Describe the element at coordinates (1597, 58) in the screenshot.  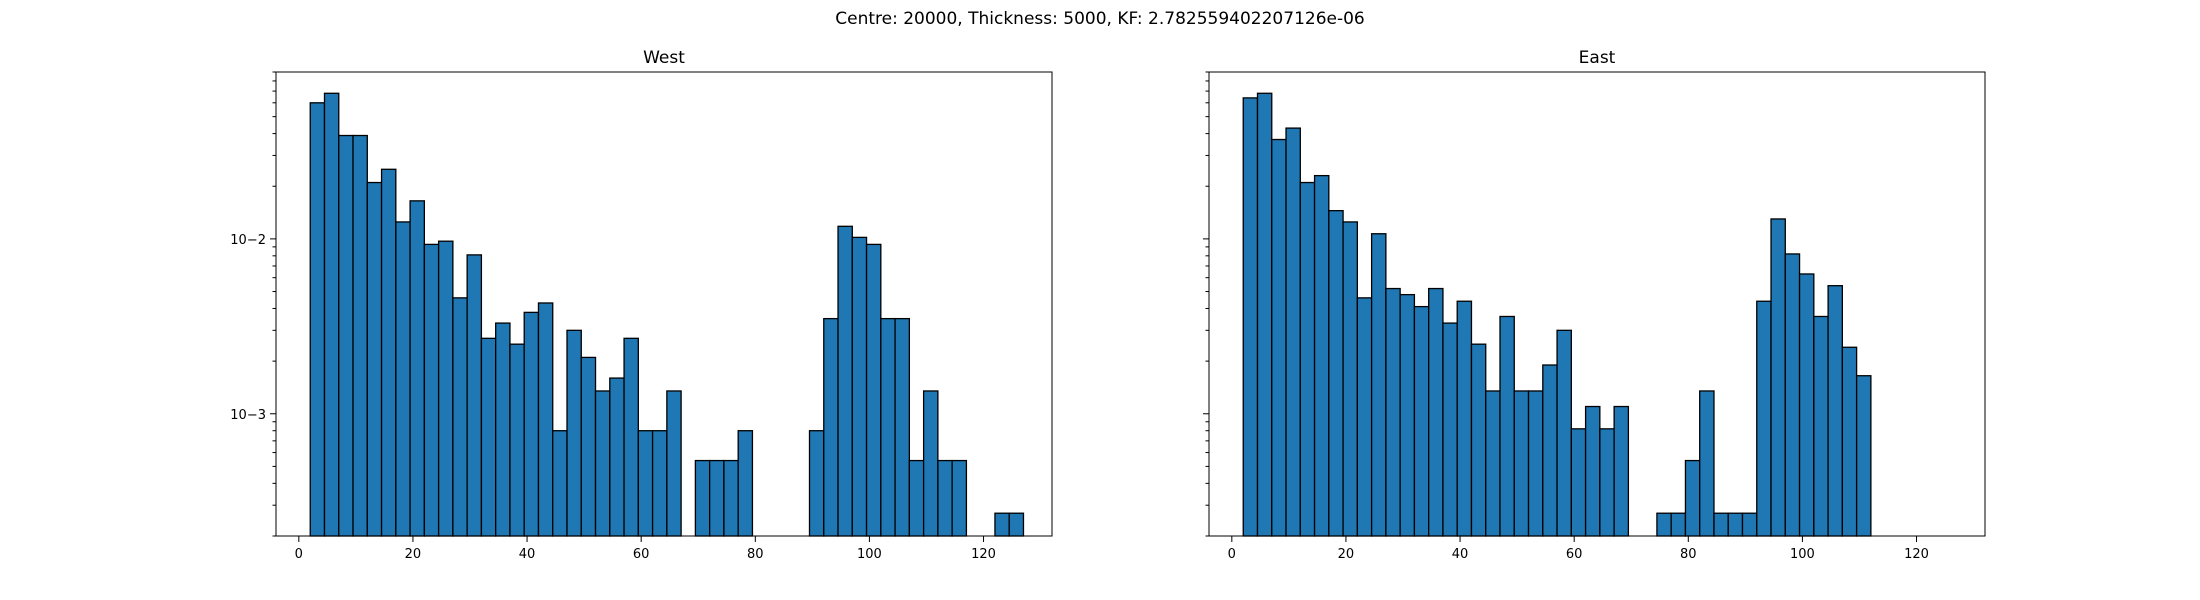
I see `panel-title: East` at that location.